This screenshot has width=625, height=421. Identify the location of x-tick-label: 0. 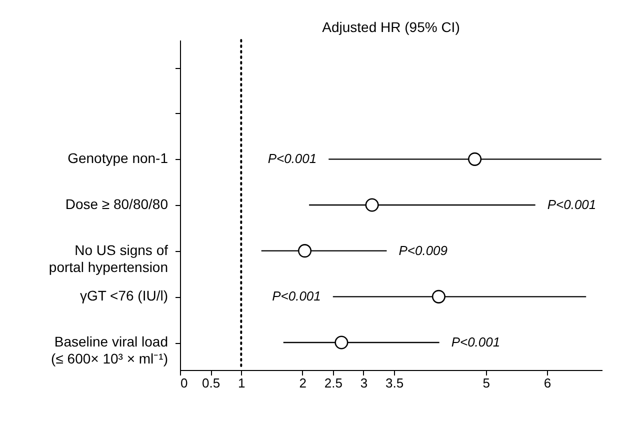
(184, 383).